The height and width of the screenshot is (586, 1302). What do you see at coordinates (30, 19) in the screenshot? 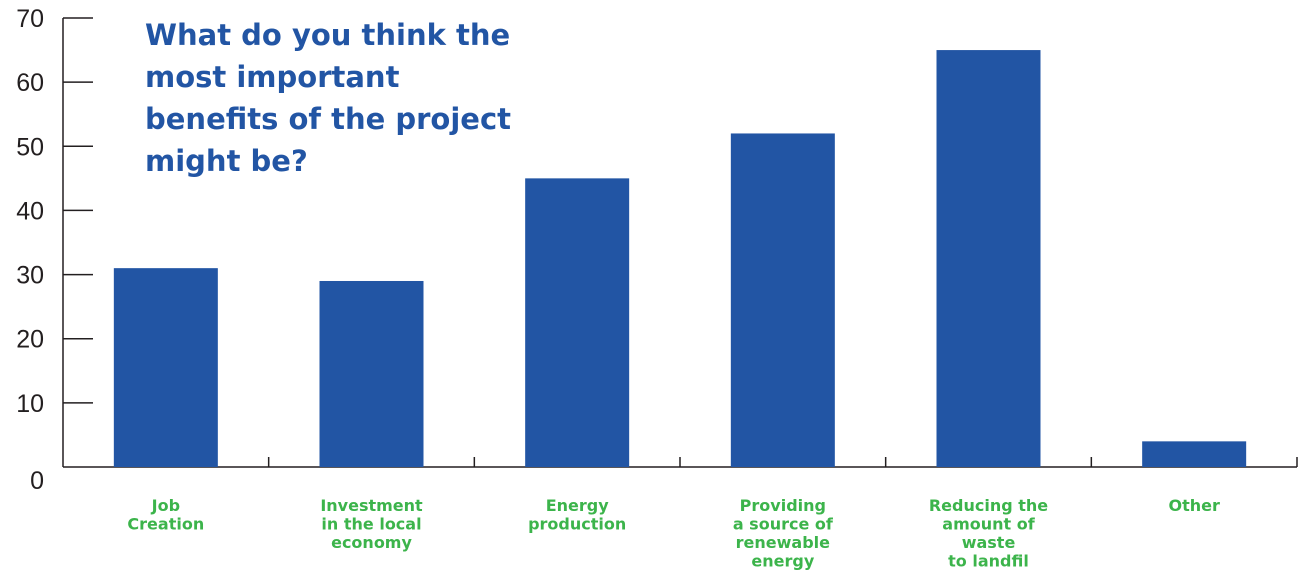
I see `y-tick-label: 70` at bounding box center [30, 19].